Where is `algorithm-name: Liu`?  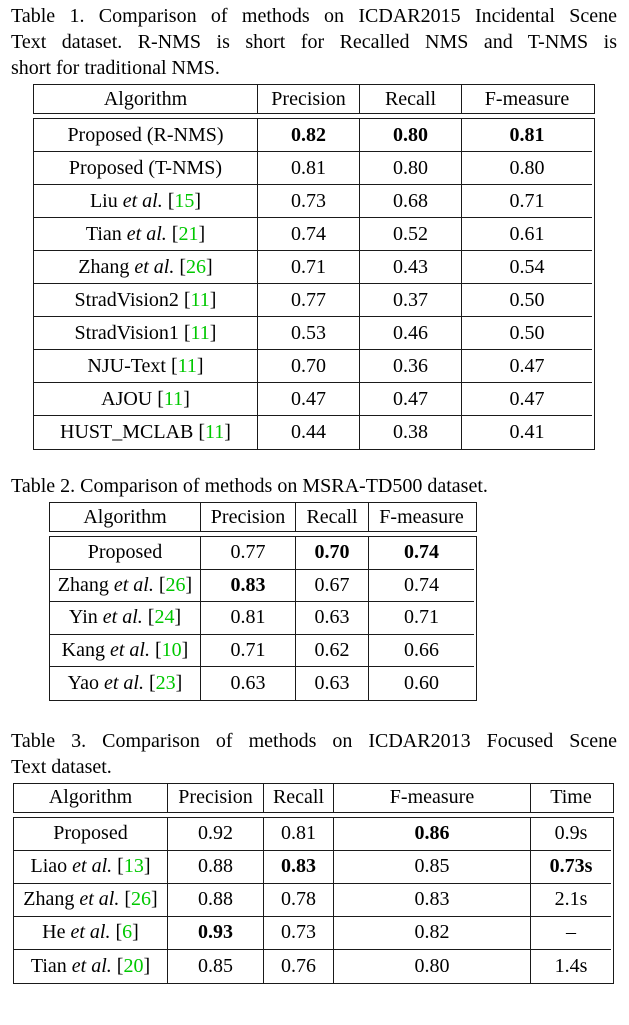 algorithm-name: Liu is located at coordinates (106, 200).